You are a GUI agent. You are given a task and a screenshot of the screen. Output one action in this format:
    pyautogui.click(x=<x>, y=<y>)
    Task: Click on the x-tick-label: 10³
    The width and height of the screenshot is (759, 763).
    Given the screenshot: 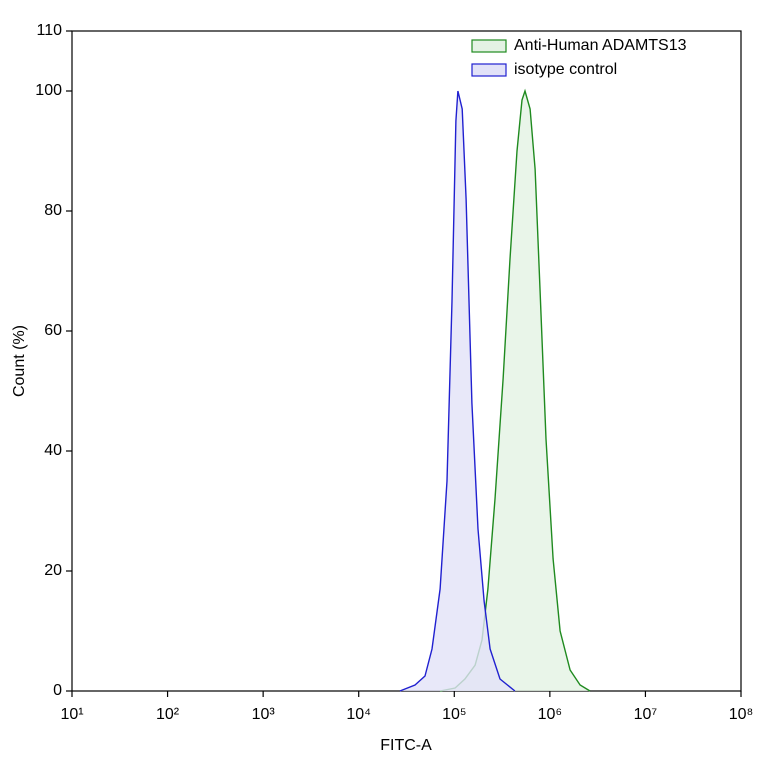 What is the action you would take?
    pyautogui.click(x=264, y=714)
    